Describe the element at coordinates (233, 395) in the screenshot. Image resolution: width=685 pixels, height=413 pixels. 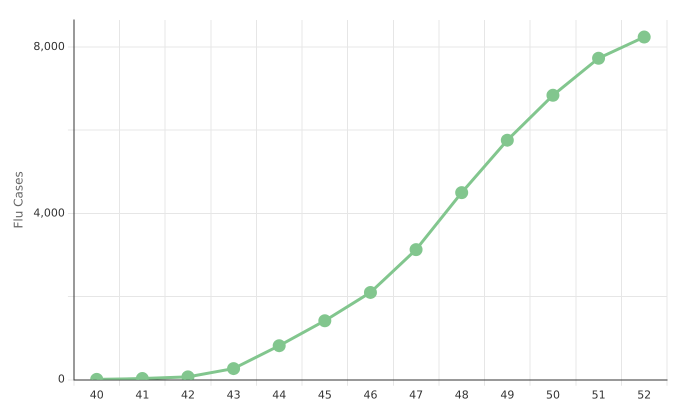
I see `x-tick-label: 43` at that location.